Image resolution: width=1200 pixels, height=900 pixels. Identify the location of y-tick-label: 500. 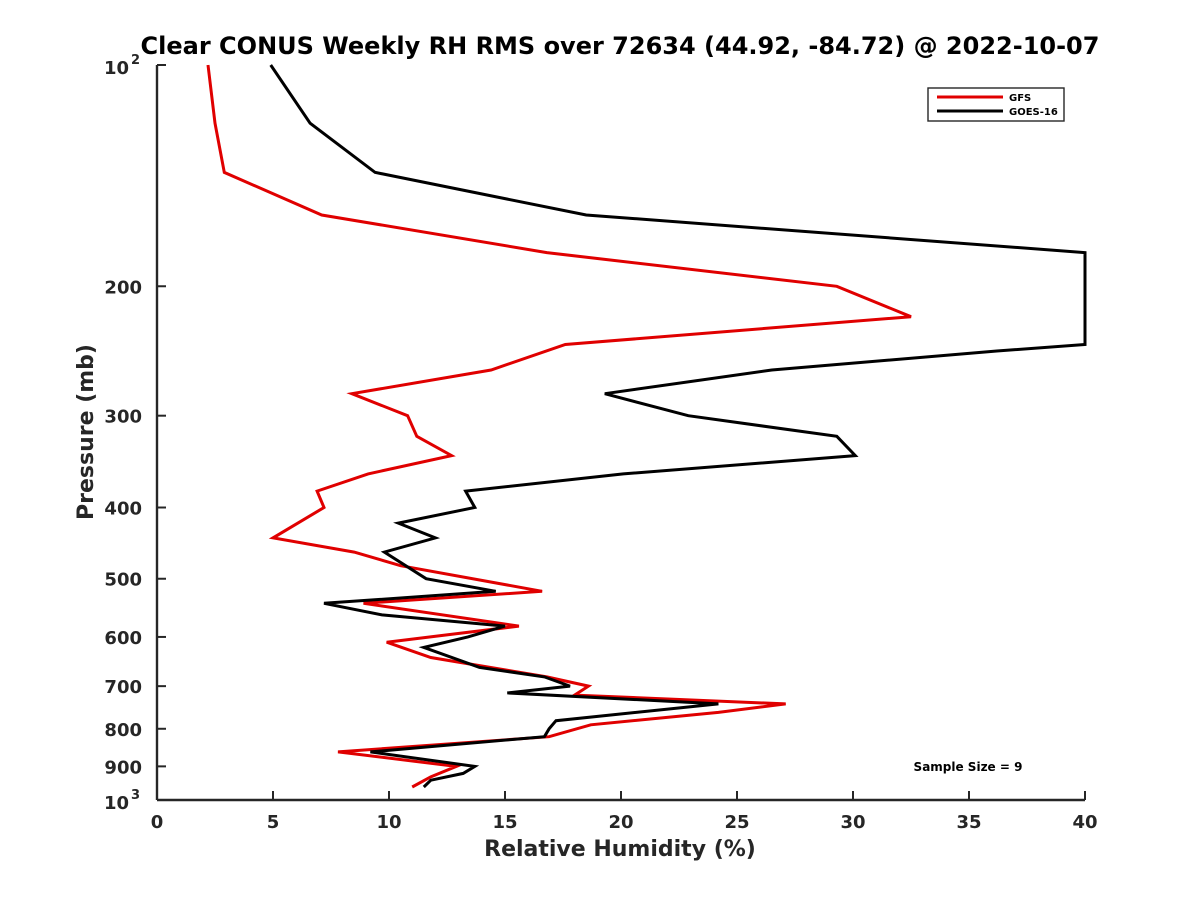
(123, 580).